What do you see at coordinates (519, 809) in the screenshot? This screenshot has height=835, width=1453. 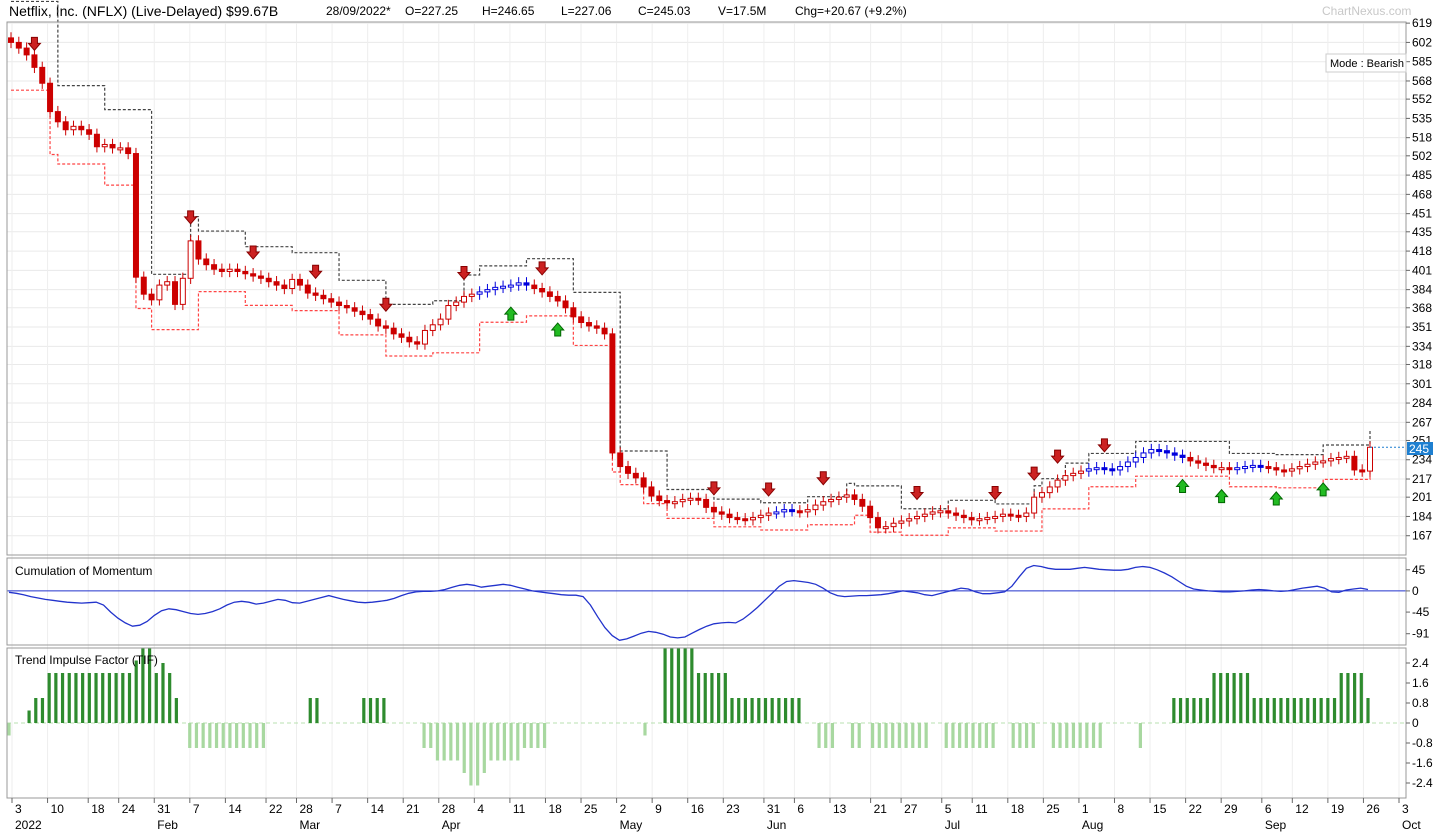 I see `date-tick-label: 11` at bounding box center [519, 809].